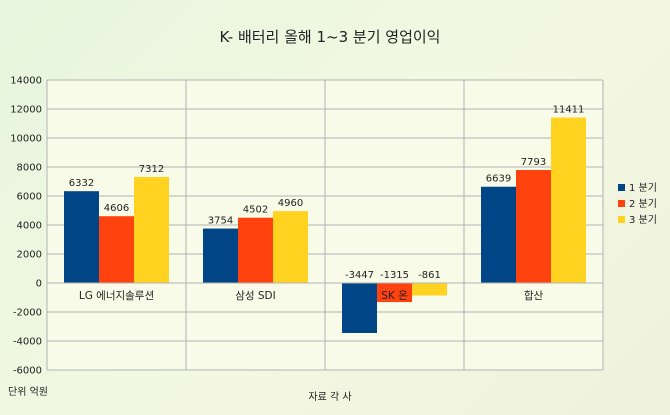 The width and height of the screenshot is (670, 415). I want to click on data-label: -3447, so click(359, 275).